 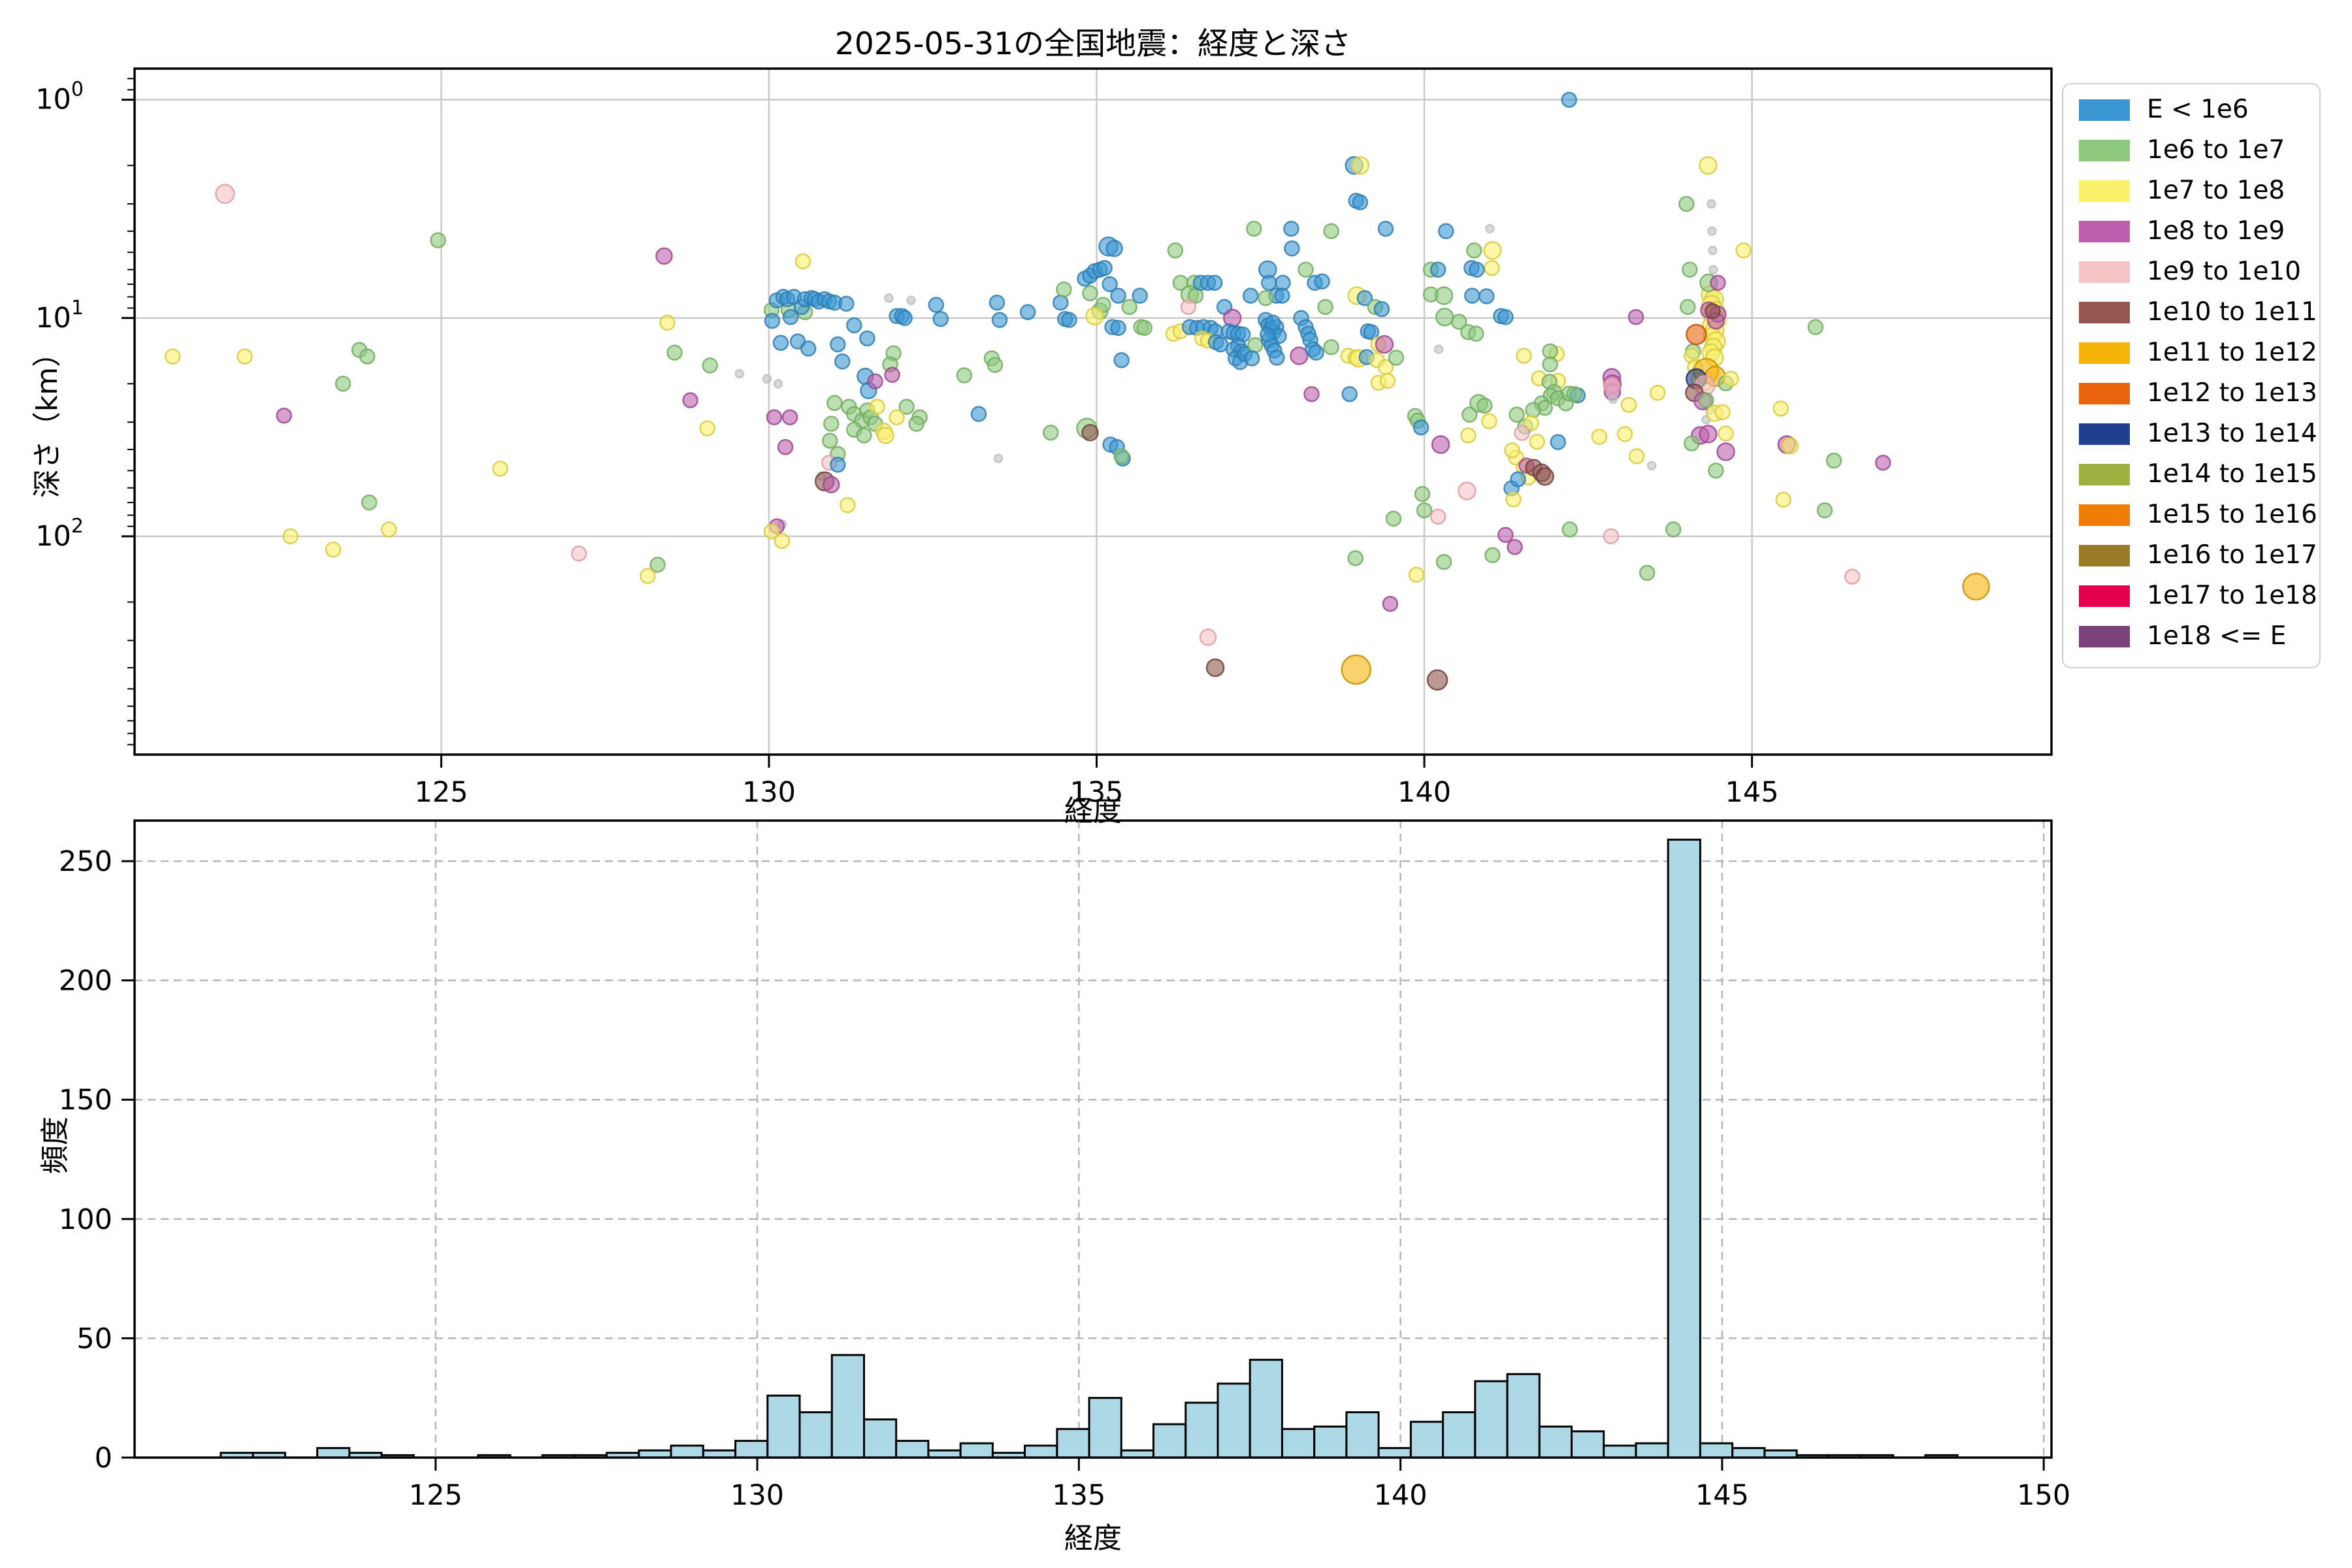 What do you see at coordinates (2182, 190) in the screenshot?
I see `legend-item: 1e7 to 1e8` at bounding box center [2182, 190].